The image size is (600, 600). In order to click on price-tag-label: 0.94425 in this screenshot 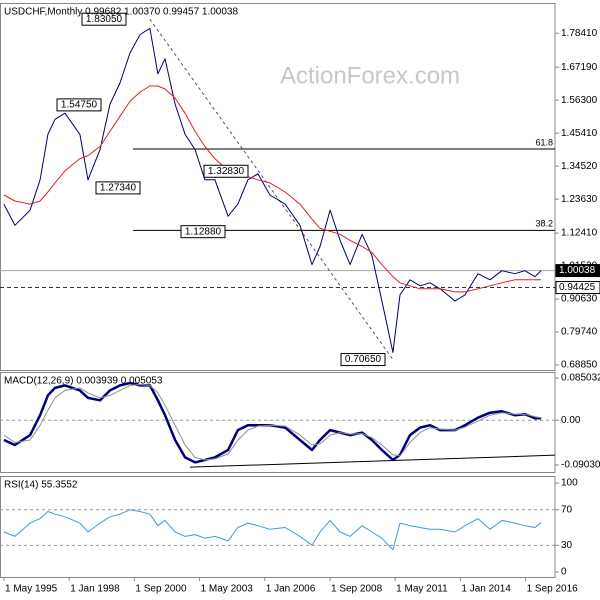, I will do `click(577, 287)`.